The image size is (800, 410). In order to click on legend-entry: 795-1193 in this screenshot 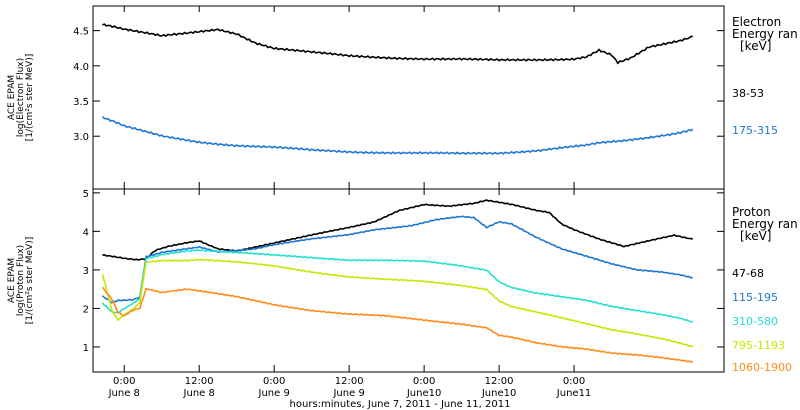, I will do `click(758, 345)`.